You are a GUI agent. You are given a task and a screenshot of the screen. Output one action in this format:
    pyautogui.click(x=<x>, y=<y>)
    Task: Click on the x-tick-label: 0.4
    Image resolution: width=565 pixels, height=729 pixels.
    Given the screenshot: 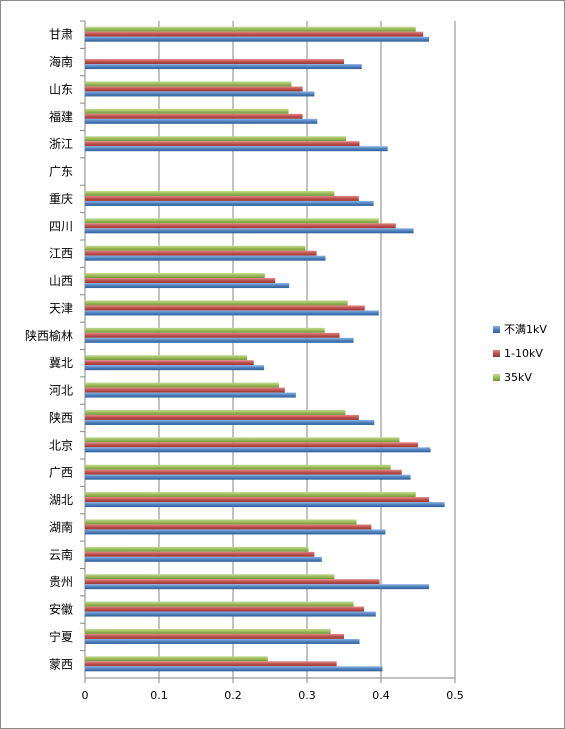 What is the action you would take?
    pyautogui.click(x=381, y=695)
    